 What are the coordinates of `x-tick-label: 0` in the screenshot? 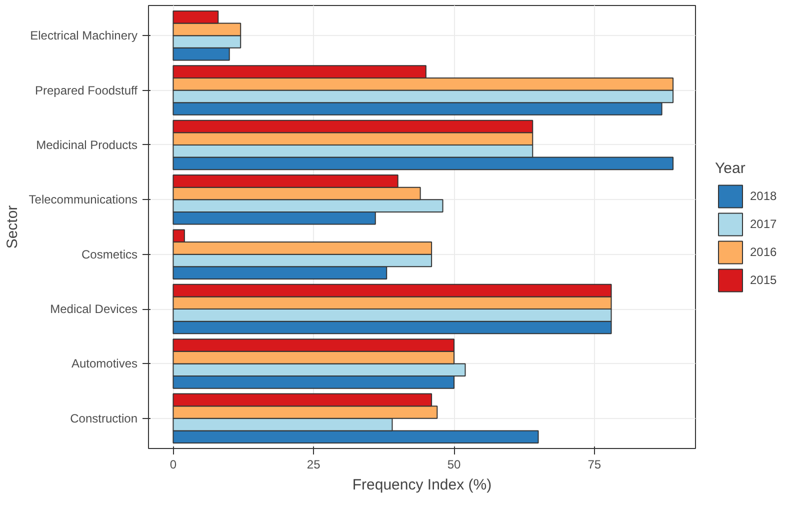 It's located at (173, 465).